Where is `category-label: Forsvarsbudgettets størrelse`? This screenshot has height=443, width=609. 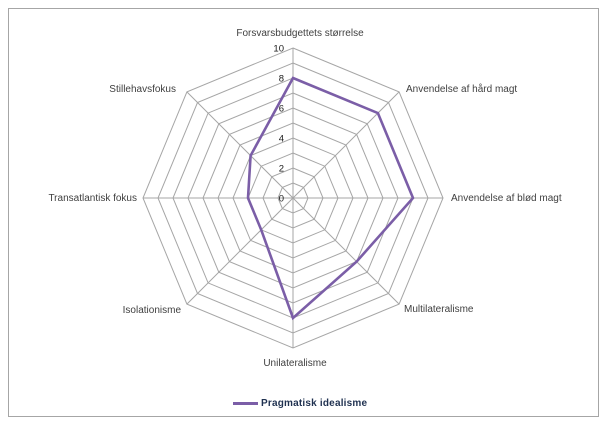 category-label: Forsvarsbudgettets størrelse is located at coordinates (300, 33).